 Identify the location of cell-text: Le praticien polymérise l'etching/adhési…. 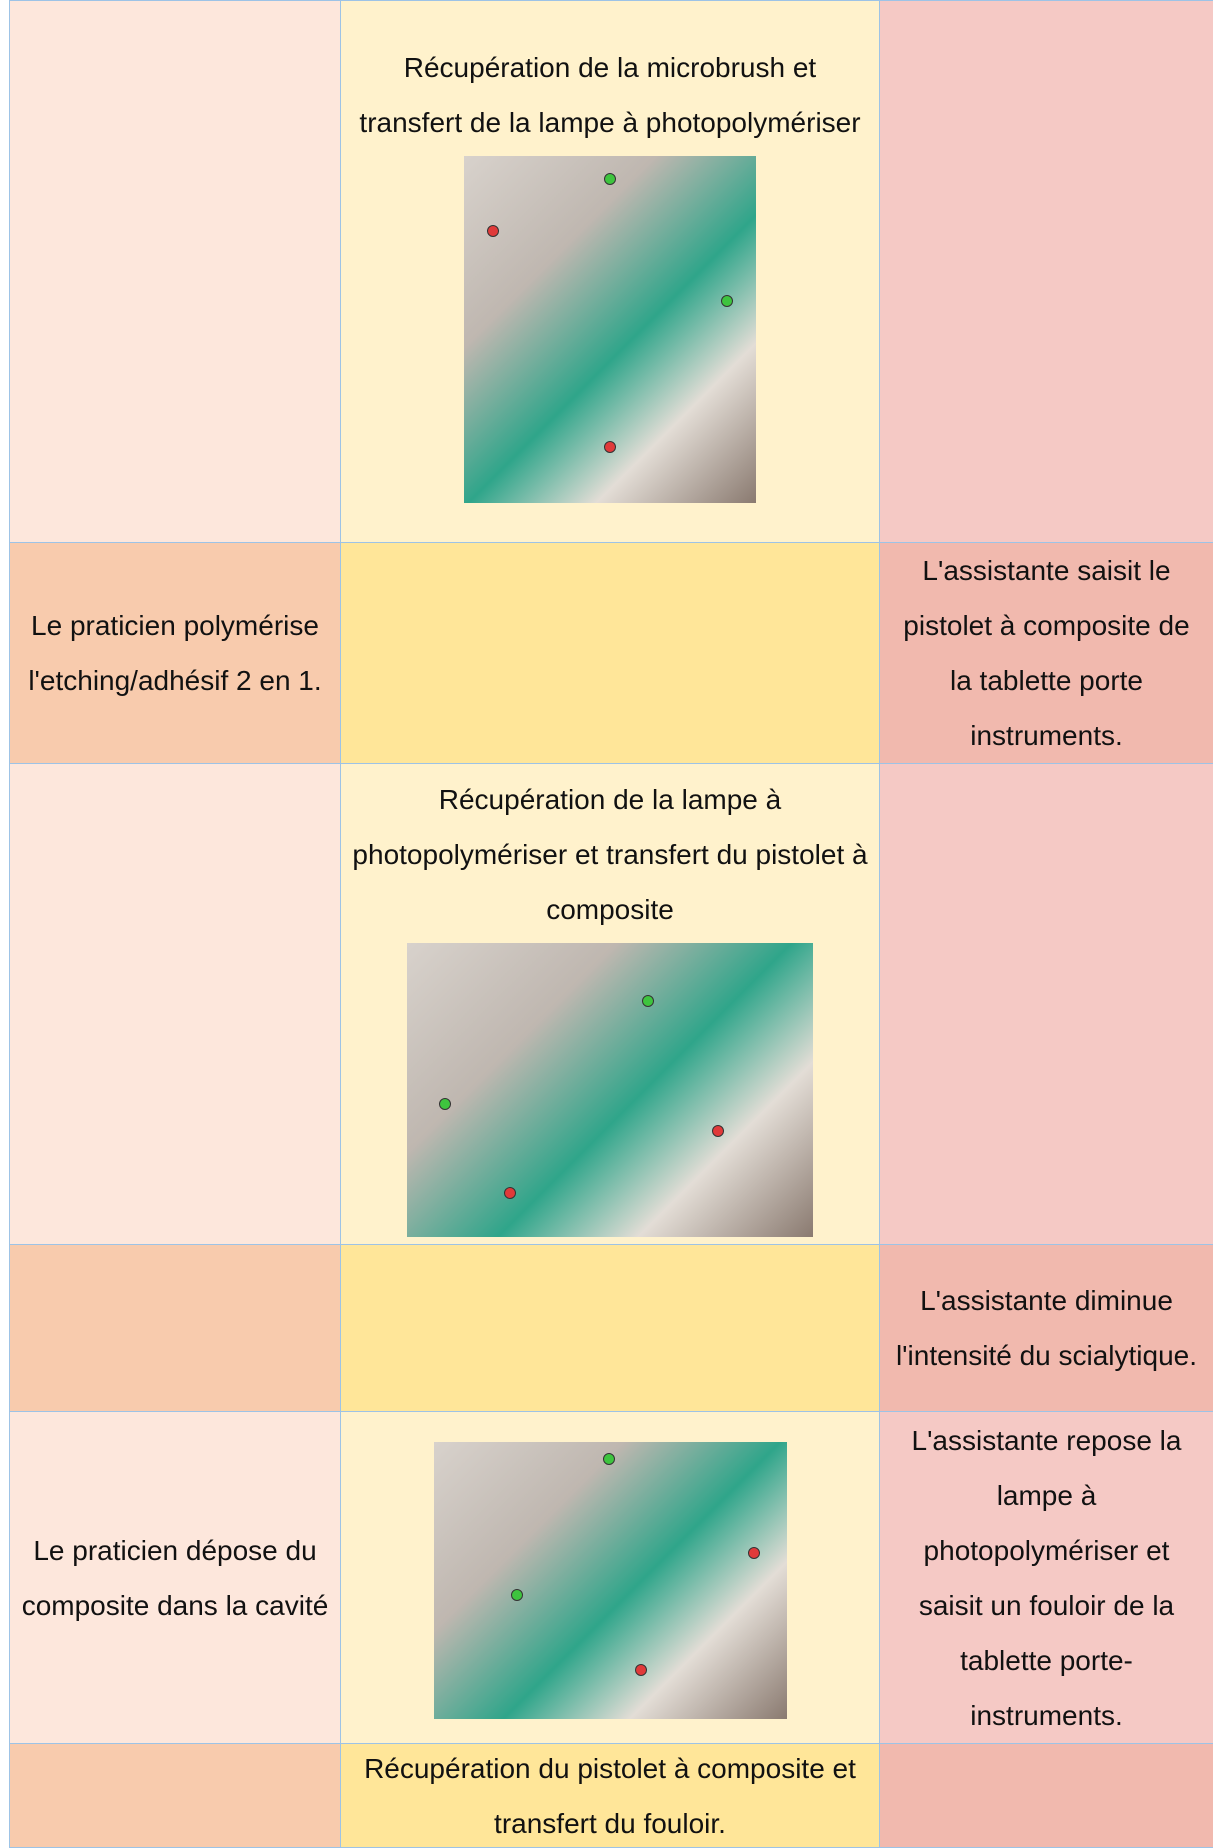
(175, 653).